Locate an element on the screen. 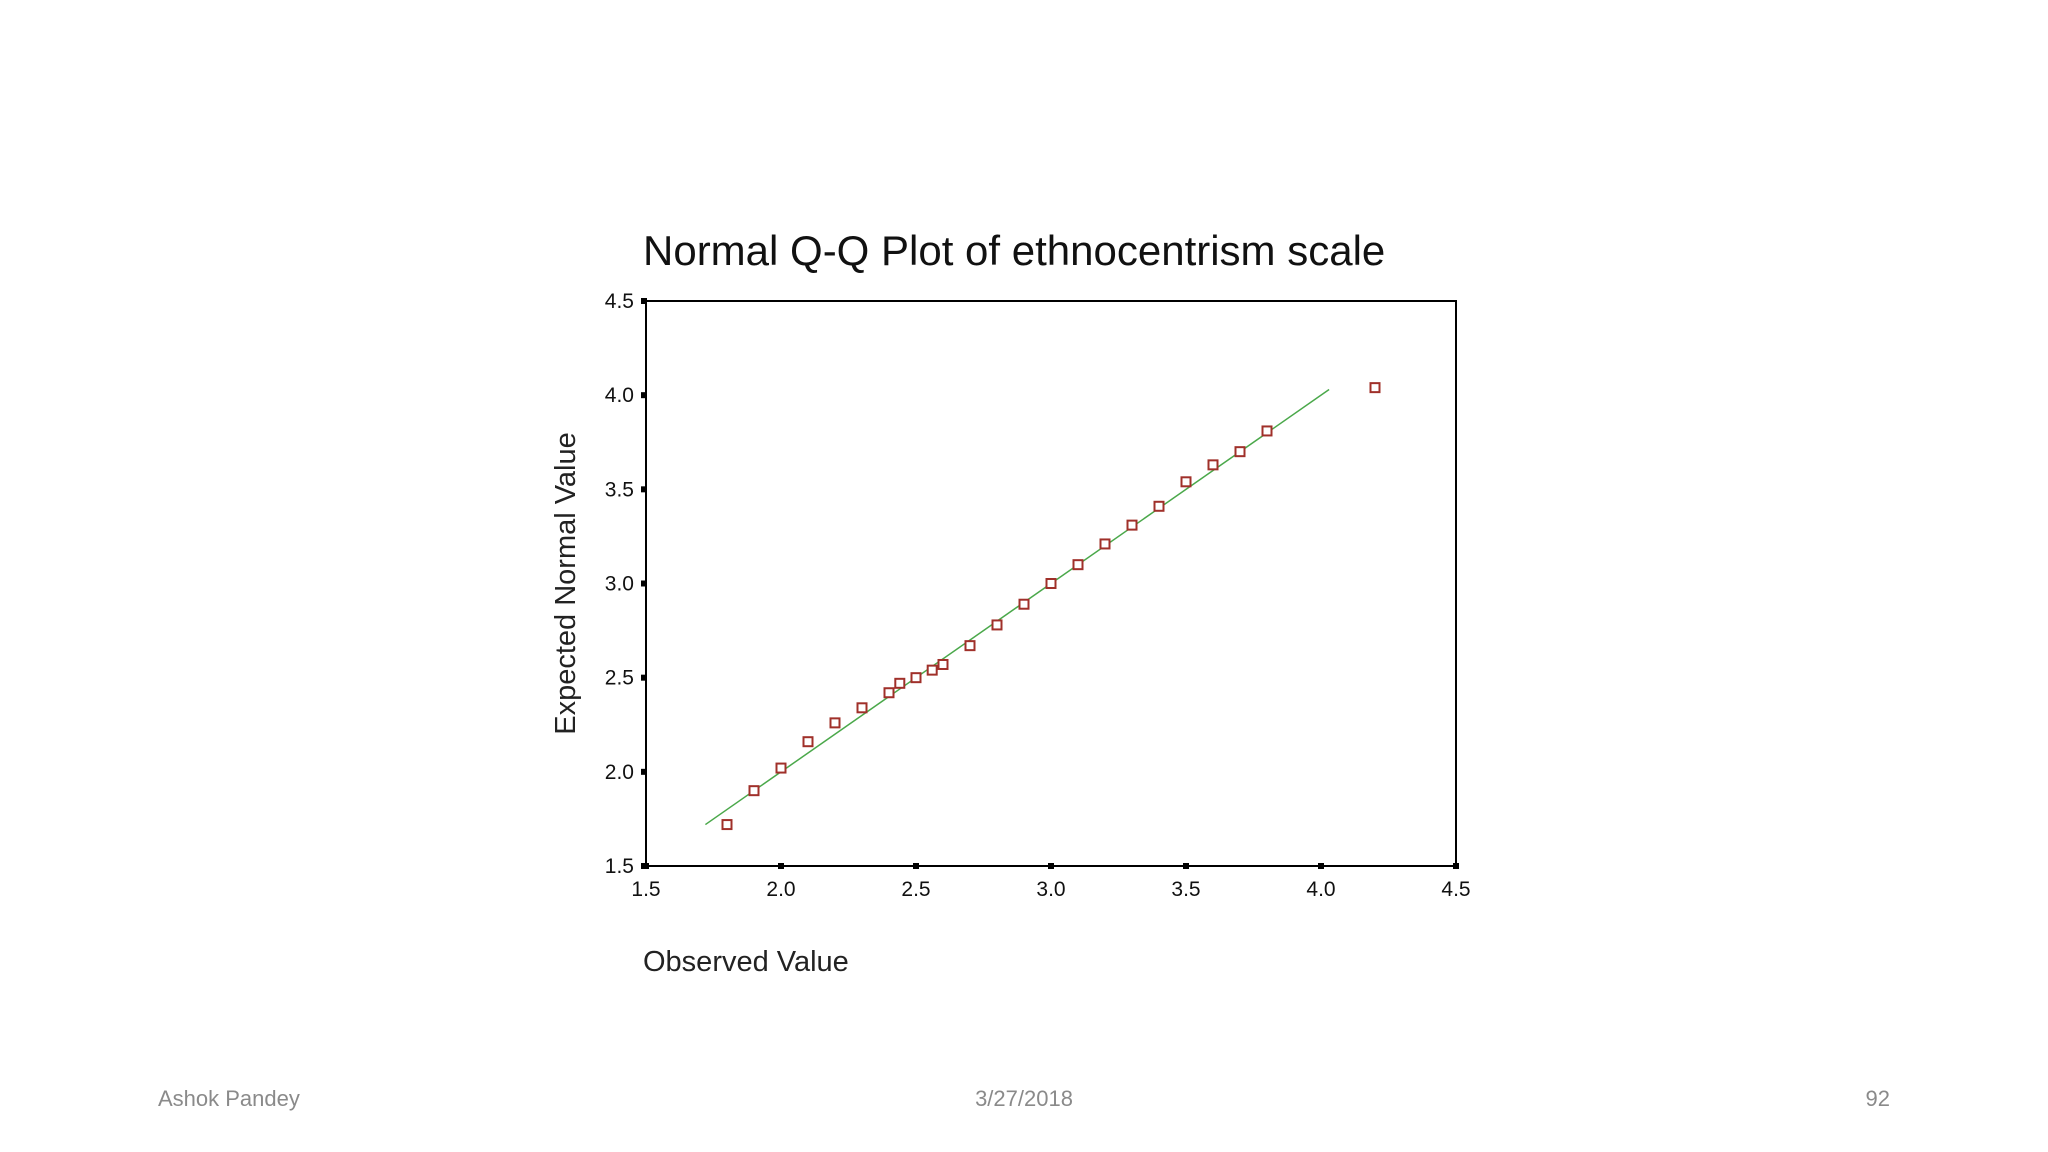  x-tick-label: 2.5 is located at coordinates (915, 889).